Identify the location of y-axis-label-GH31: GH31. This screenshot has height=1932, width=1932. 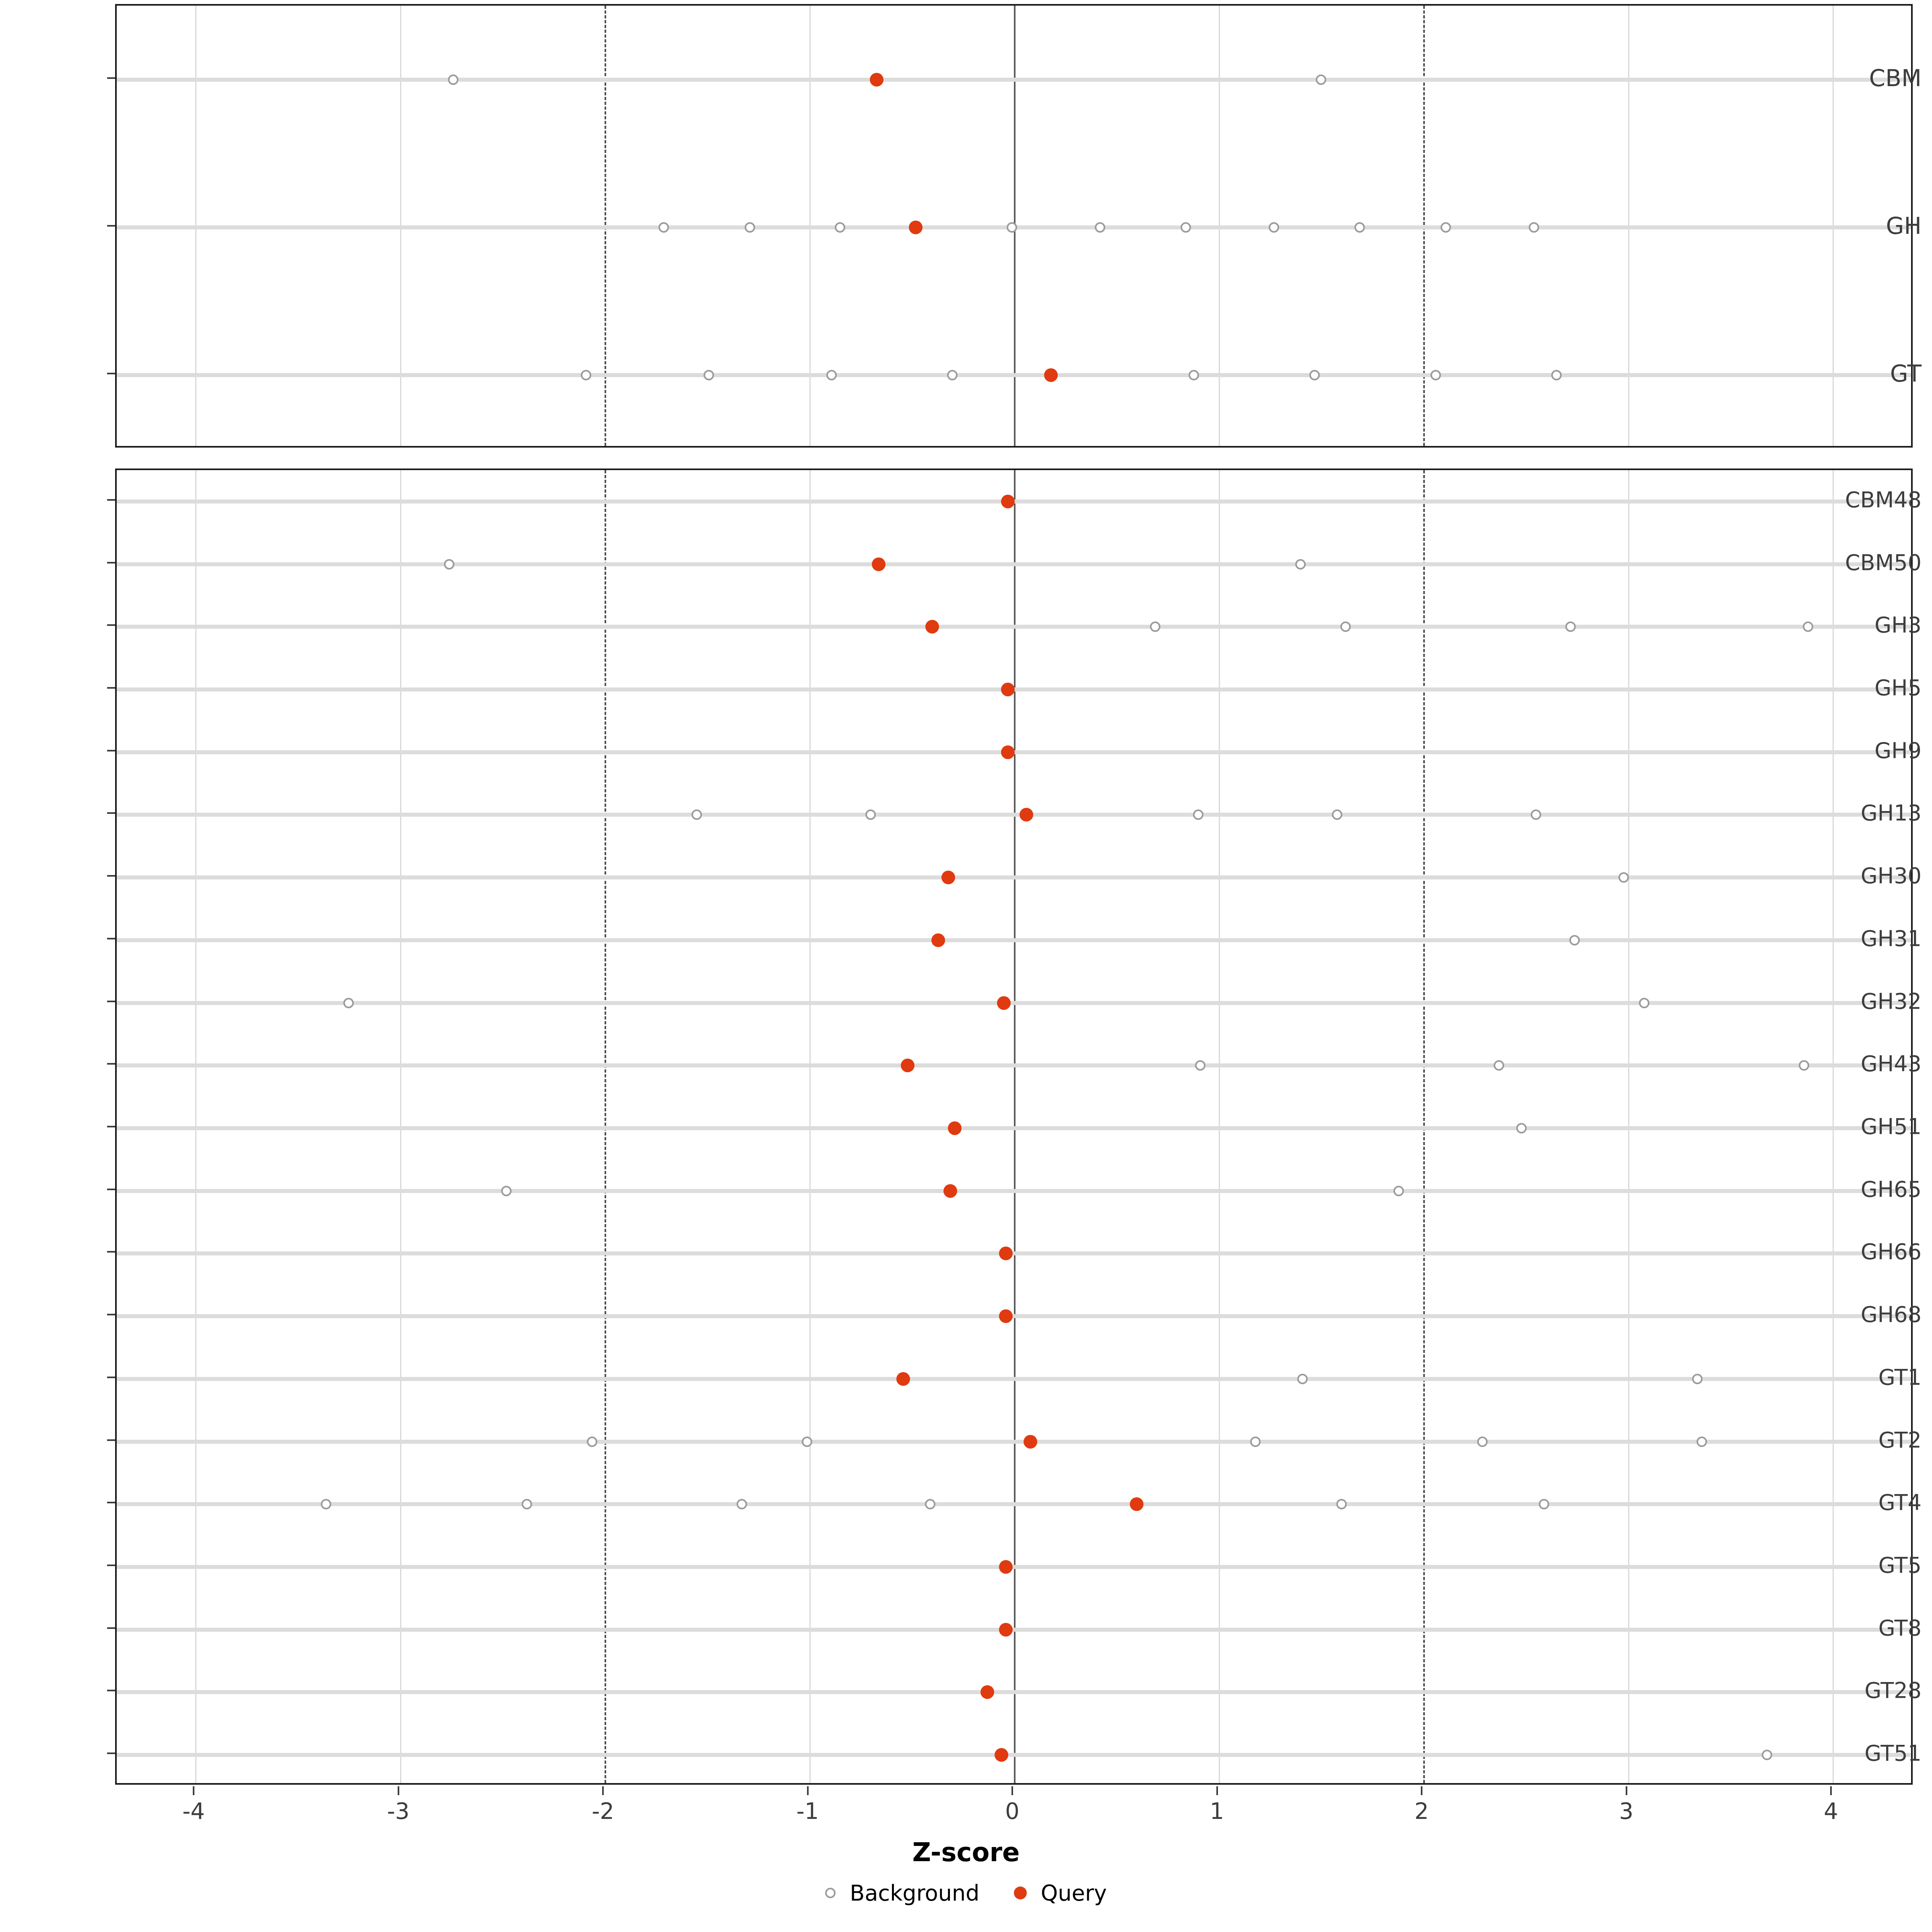
(1891, 939).